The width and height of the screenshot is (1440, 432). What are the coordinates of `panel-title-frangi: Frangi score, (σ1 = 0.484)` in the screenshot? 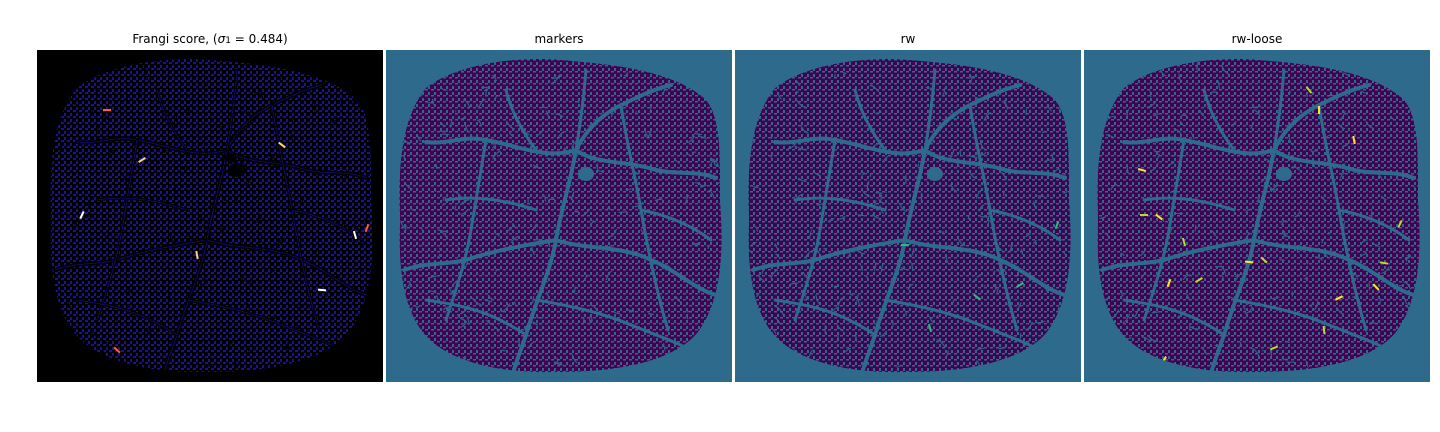 It's located at (210, 39).